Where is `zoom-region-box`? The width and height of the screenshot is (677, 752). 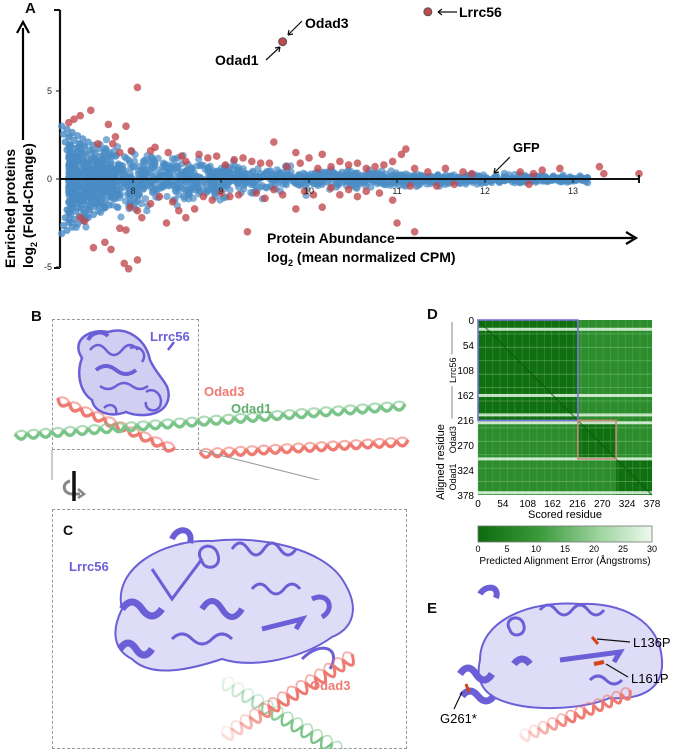 zoom-region-box is located at coordinates (125, 384).